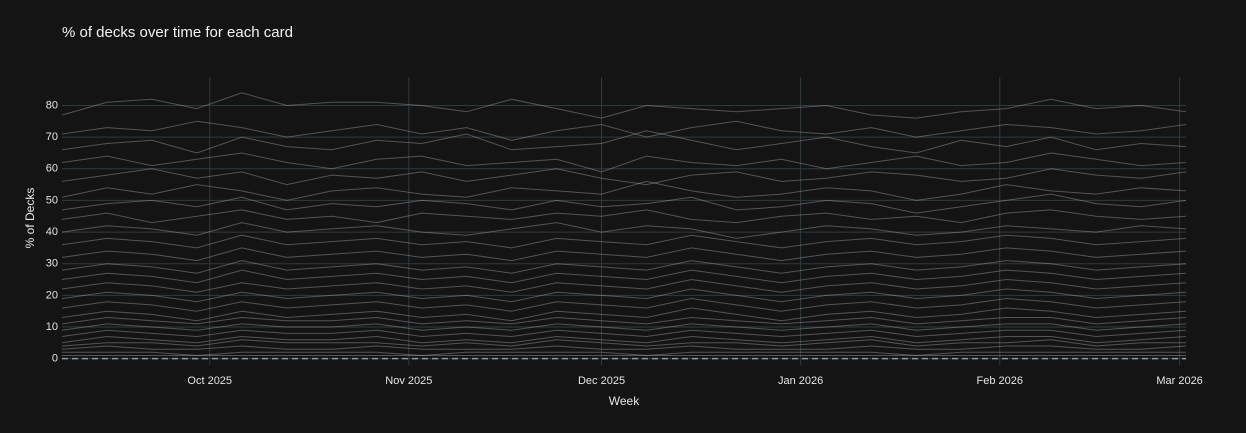 The width and height of the screenshot is (1246, 433). What do you see at coordinates (800, 381) in the screenshot?
I see `x-tick-label: Jan 2026` at bounding box center [800, 381].